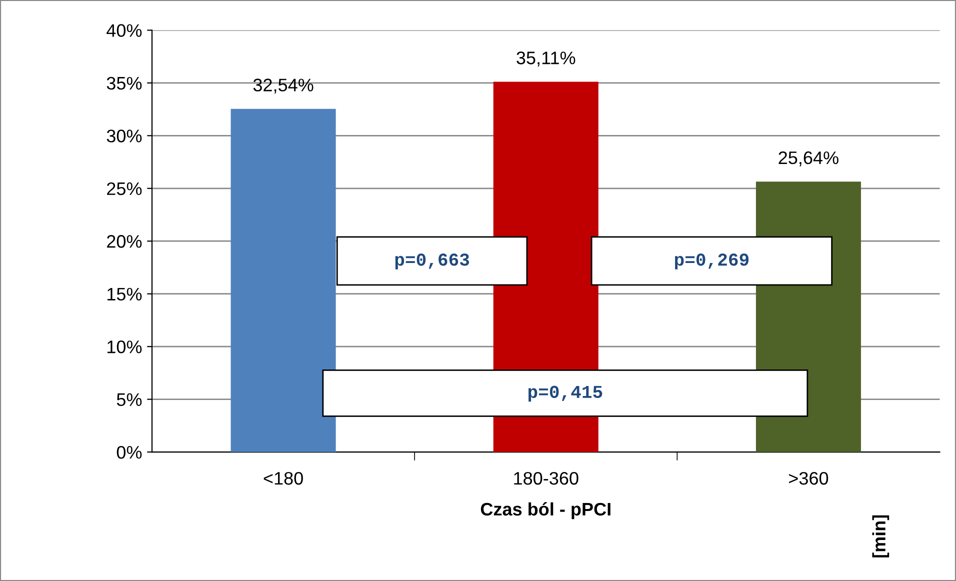 The image size is (956, 581). I want to click on y-tick-label: 0%, so click(129, 452).